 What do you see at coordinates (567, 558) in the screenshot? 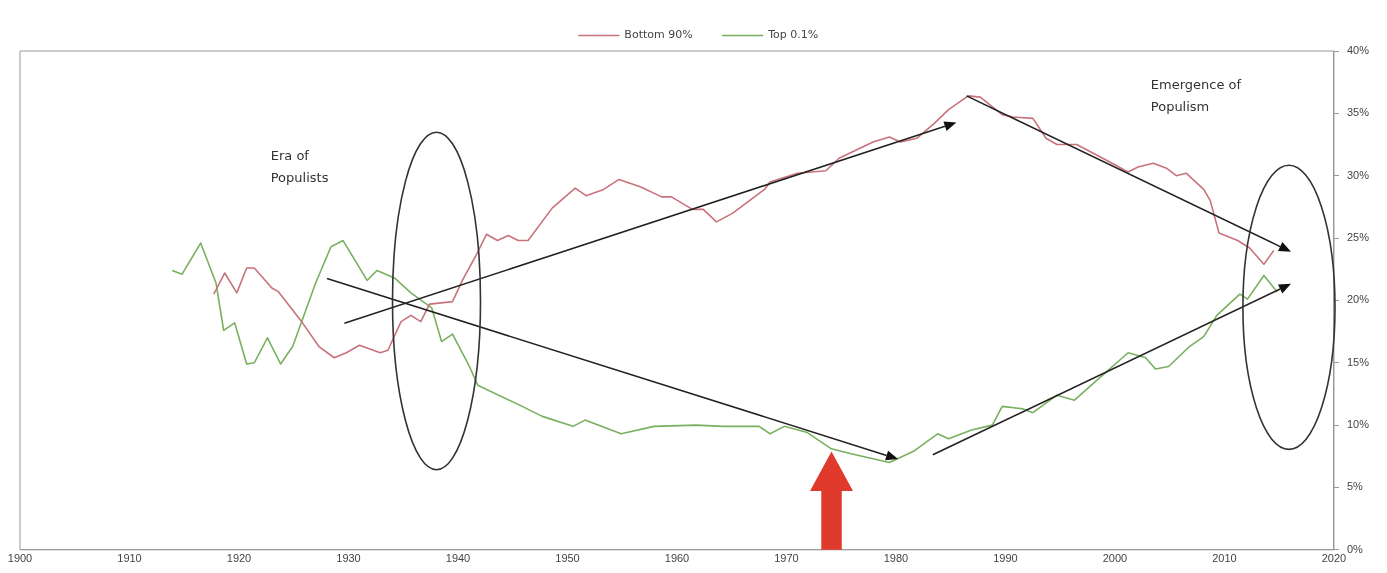
I see `x-tick-label: 1950` at bounding box center [567, 558].